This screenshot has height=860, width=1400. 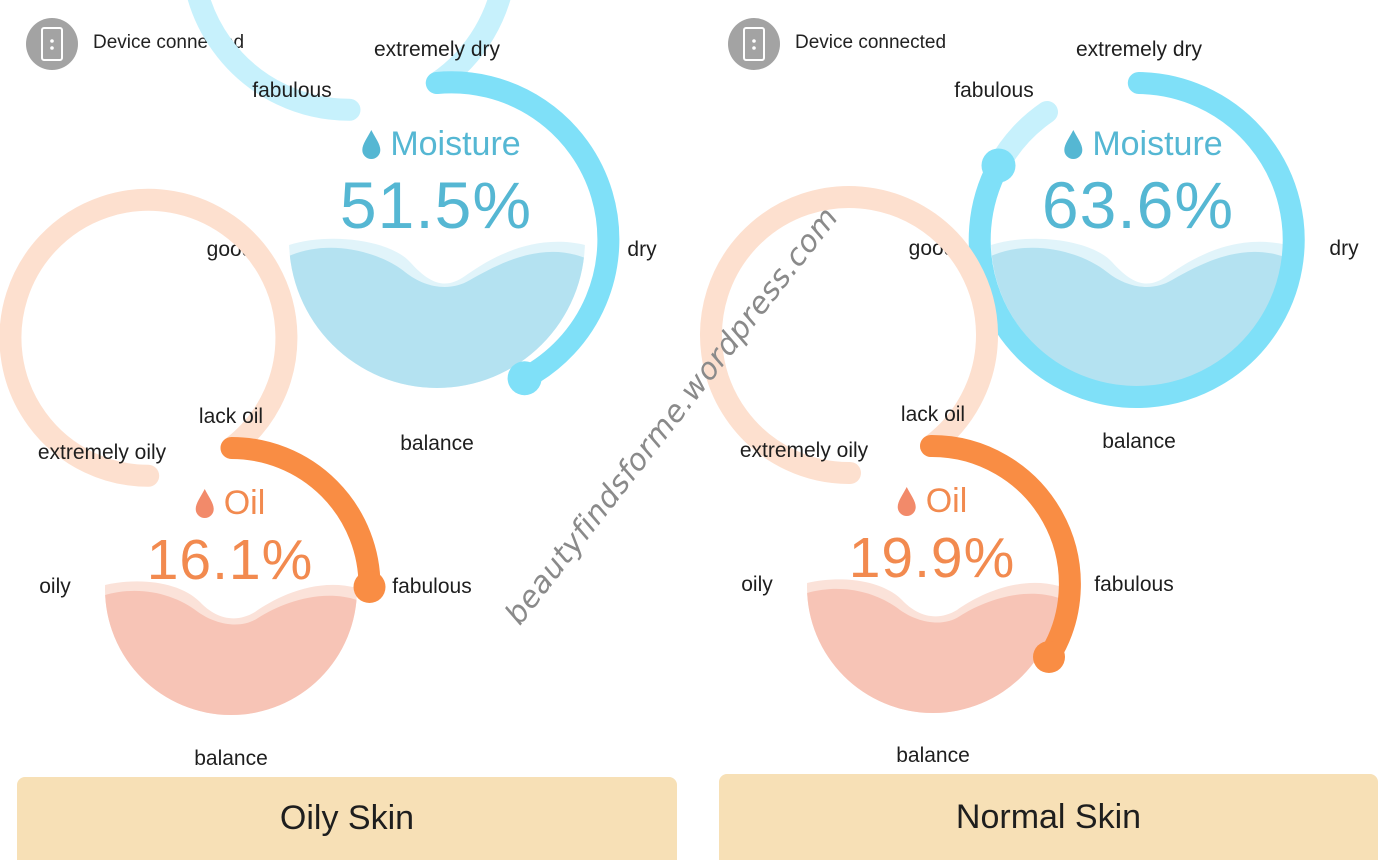 I want to click on device-status: Device connected, so click(x=837, y=44).